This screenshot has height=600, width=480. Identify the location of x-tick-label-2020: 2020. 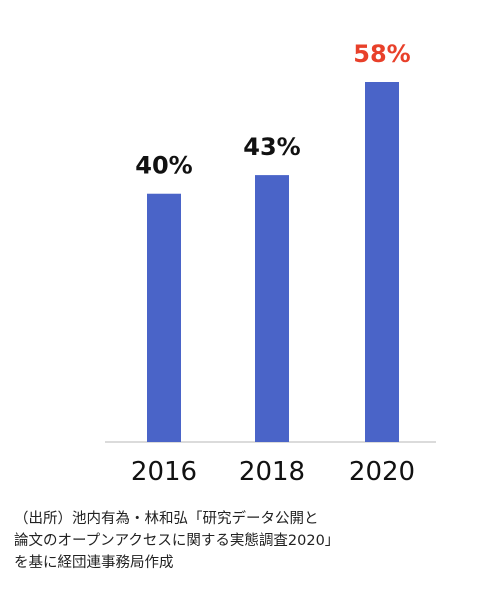
(382, 472).